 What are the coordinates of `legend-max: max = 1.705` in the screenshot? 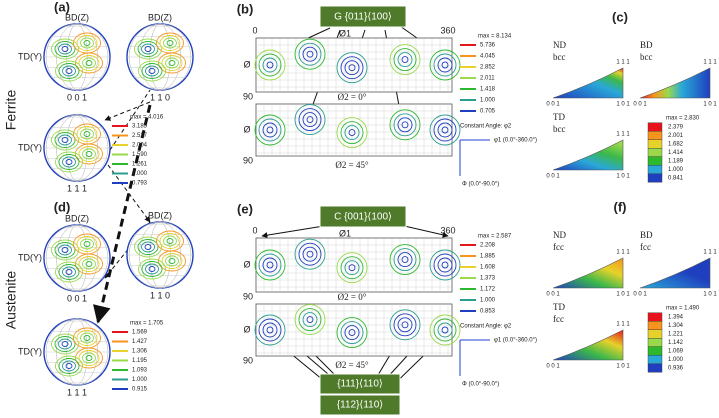 It's located at (147, 324).